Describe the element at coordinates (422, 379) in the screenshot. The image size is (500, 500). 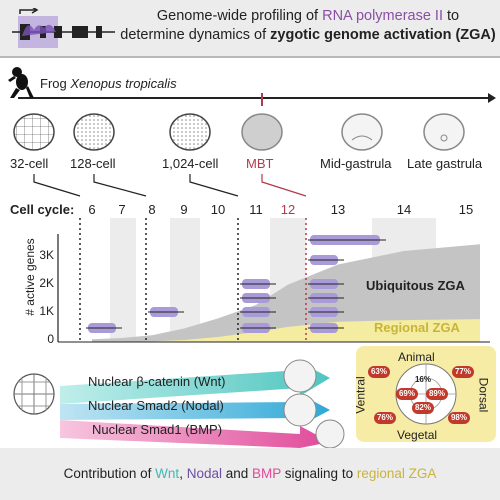
I see `percent-badge: 16%` at that location.